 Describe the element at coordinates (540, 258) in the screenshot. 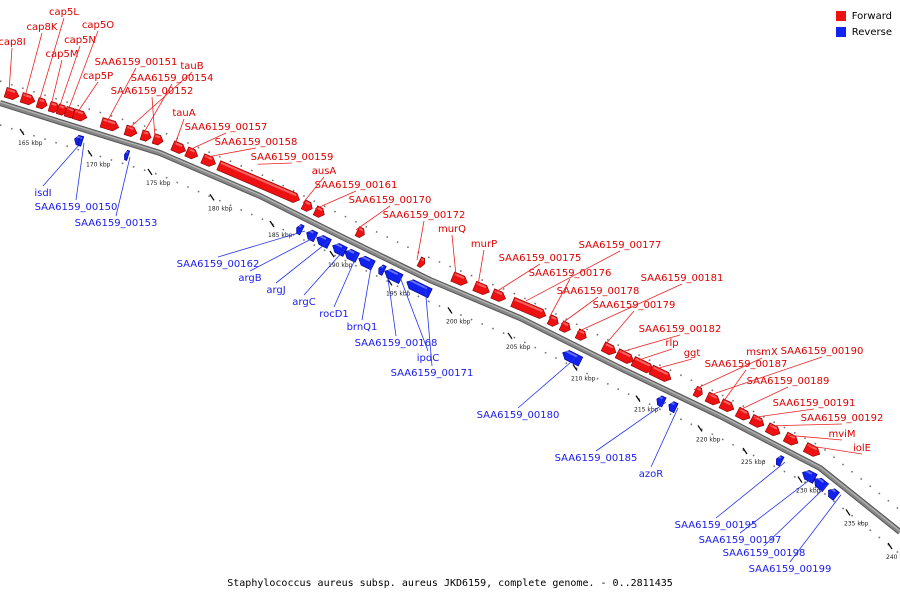

I see `gene-label-saa6159-00175: SAA6159_00175` at that location.